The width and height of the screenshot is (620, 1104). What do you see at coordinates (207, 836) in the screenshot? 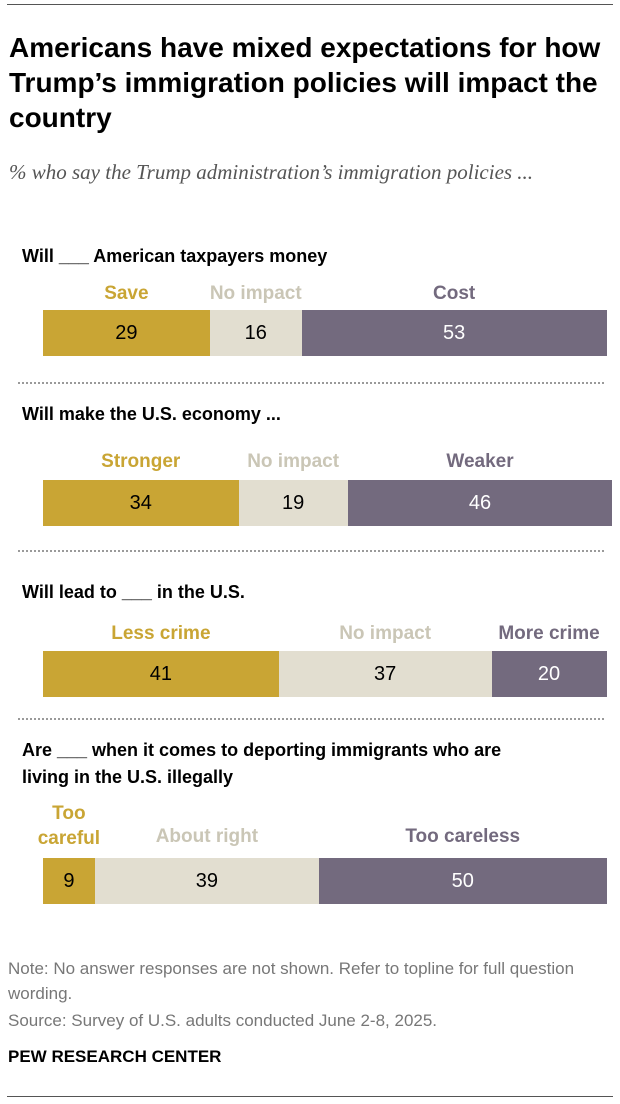
I see `category-label-4-2: About right` at bounding box center [207, 836].